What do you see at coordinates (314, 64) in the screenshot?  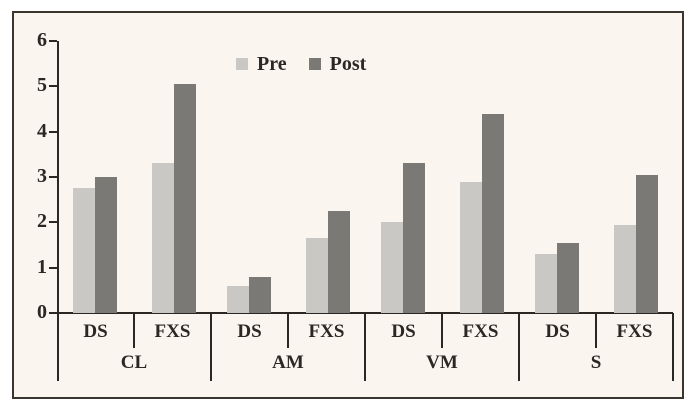 I see `legend-swatch-post-icon` at bounding box center [314, 64].